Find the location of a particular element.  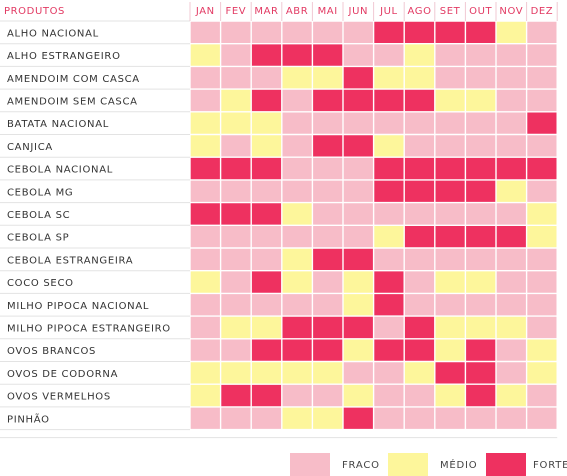

column-header-dez: DEZ is located at coordinates (542, 11).